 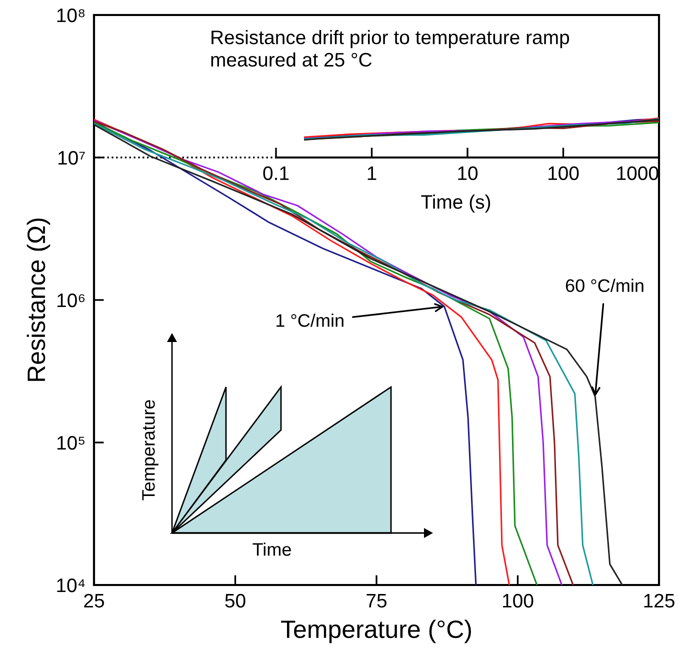 What do you see at coordinates (235, 601) in the screenshot?
I see `x-tick-label: 50` at bounding box center [235, 601].